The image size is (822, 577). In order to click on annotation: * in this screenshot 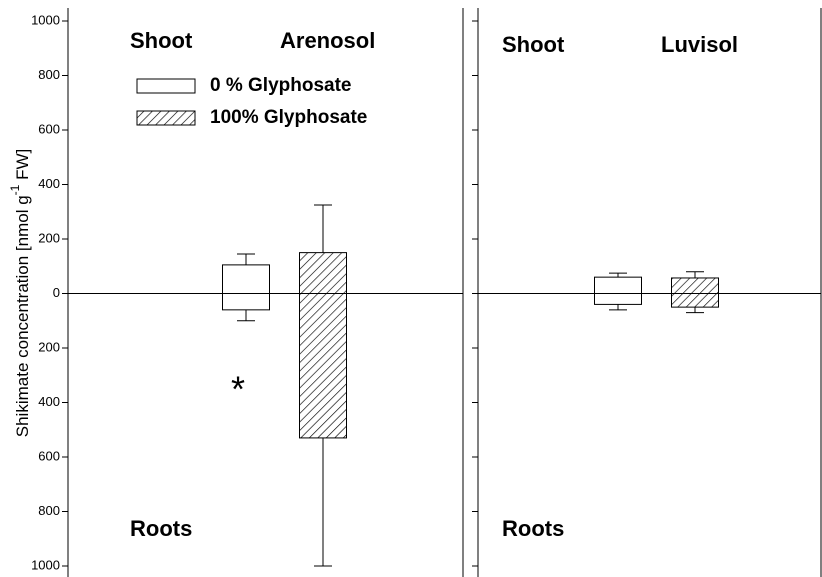, I will do `click(238, 389)`.